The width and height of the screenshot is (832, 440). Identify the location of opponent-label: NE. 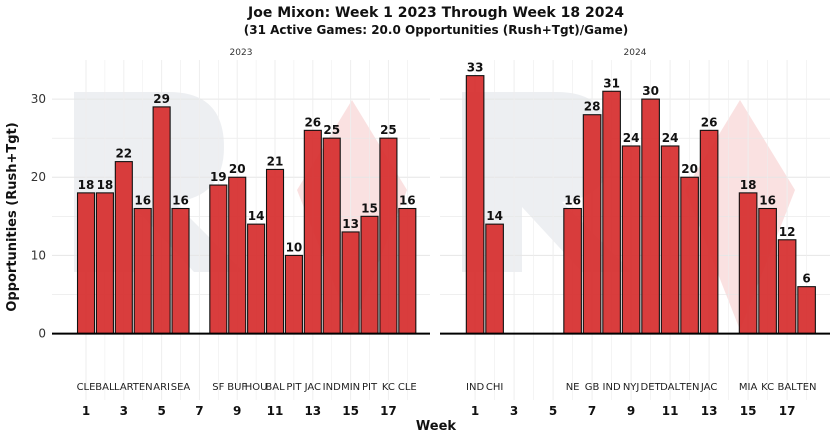
(573, 387).